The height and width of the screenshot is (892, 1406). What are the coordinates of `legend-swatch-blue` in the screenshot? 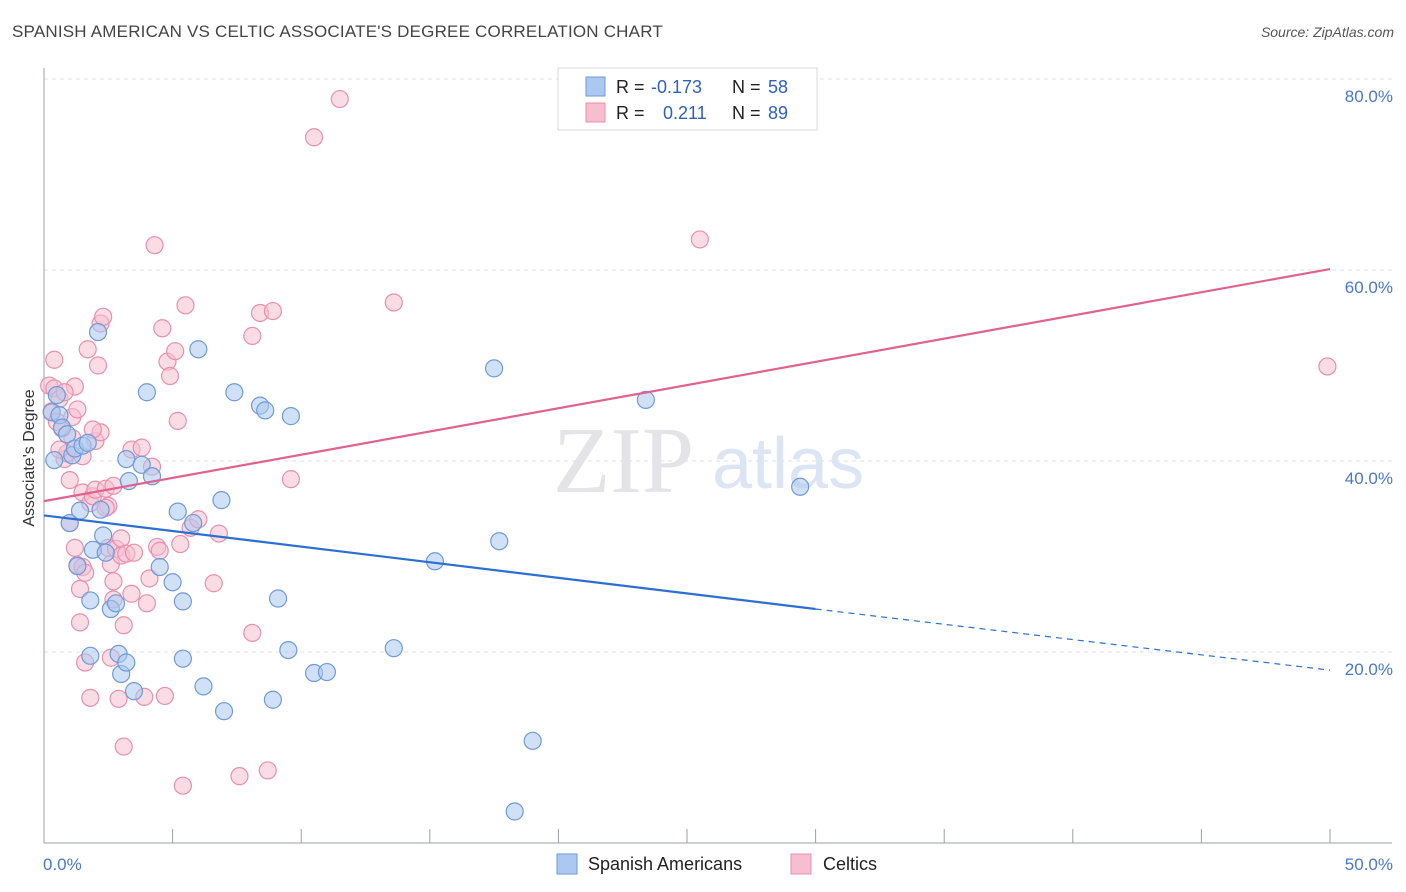 It's located at (595, 86).